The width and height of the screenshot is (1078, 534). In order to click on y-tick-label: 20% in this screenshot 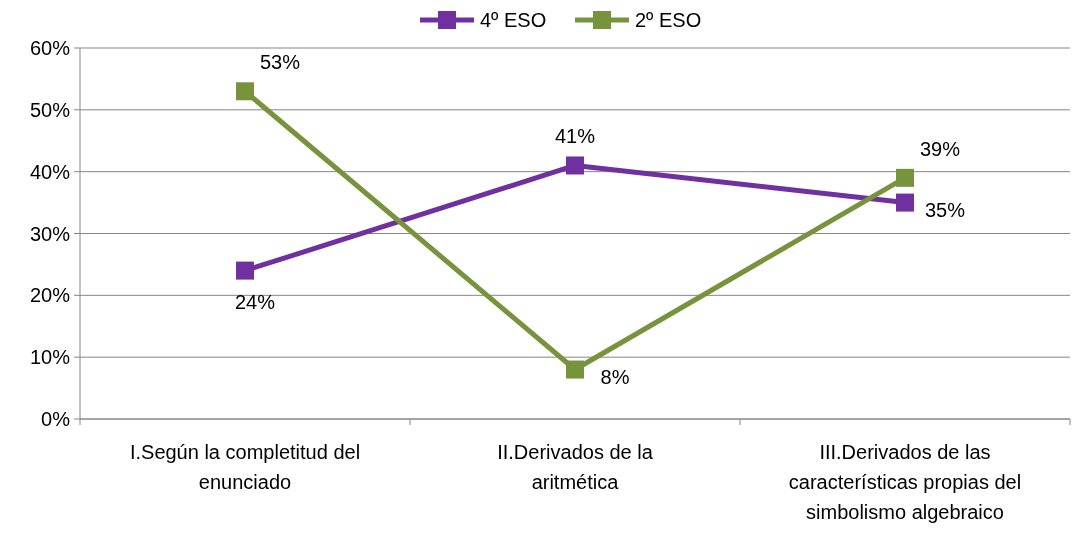, I will do `click(50, 295)`.